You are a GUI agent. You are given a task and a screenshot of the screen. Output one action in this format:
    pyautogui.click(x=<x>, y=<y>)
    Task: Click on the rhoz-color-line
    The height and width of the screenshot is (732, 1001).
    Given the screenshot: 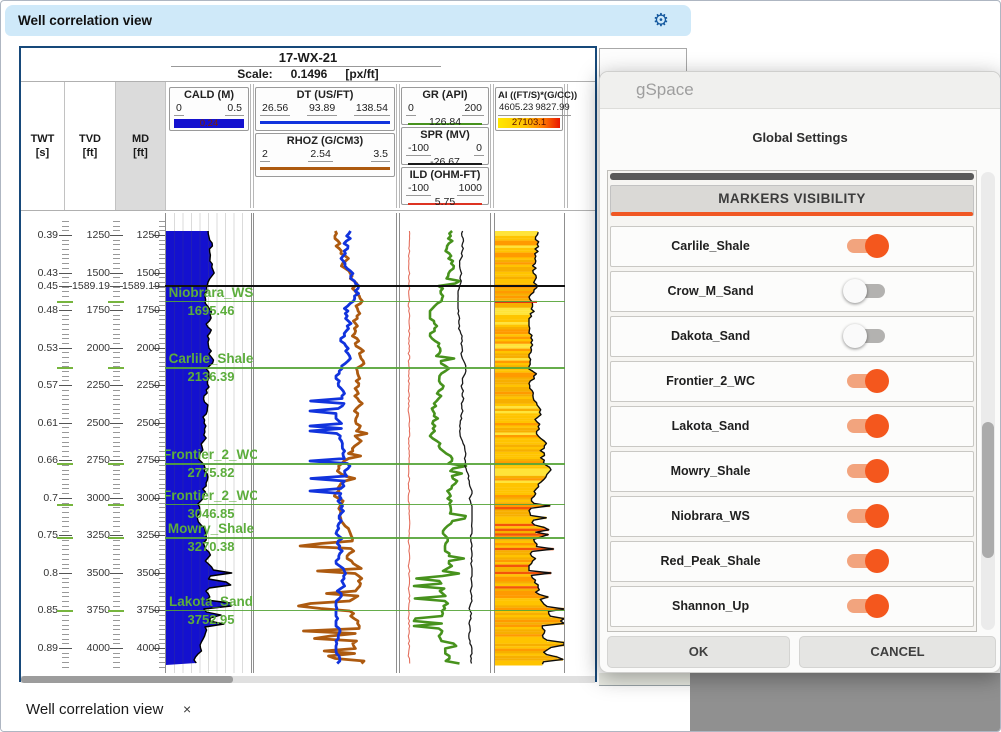 What is the action you would take?
    pyautogui.click(x=325, y=168)
    